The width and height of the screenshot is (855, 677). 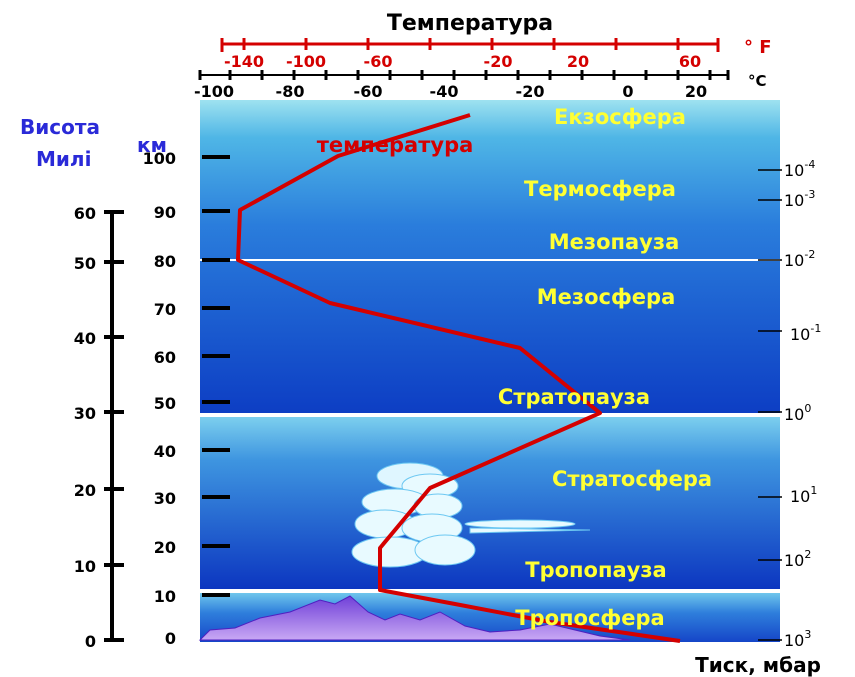 I want to click on km-tick: 30, so click(x=165, y=498).